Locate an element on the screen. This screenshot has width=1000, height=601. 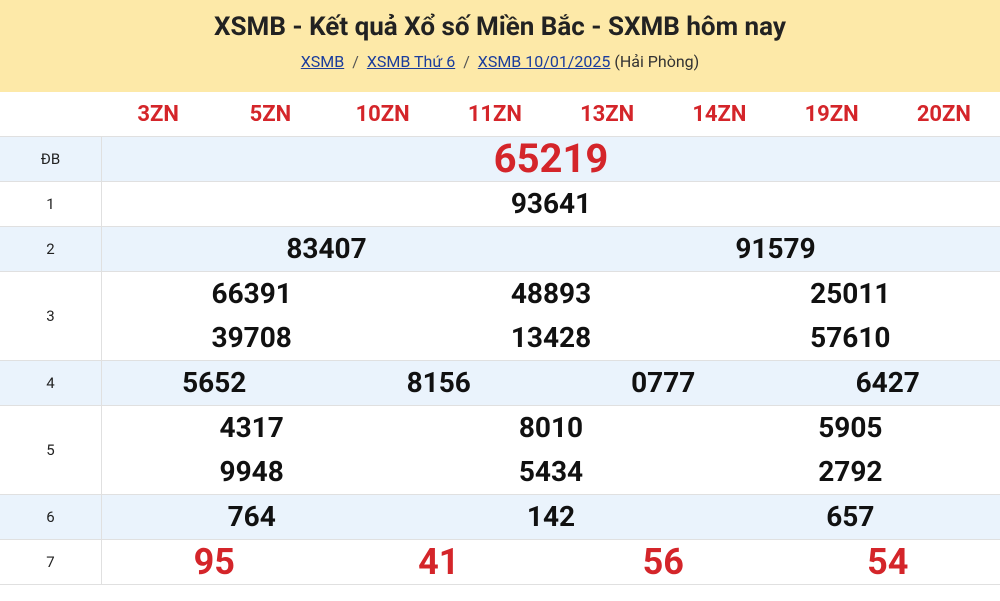
prize-label: 4 is located at coordinates (51, 383).